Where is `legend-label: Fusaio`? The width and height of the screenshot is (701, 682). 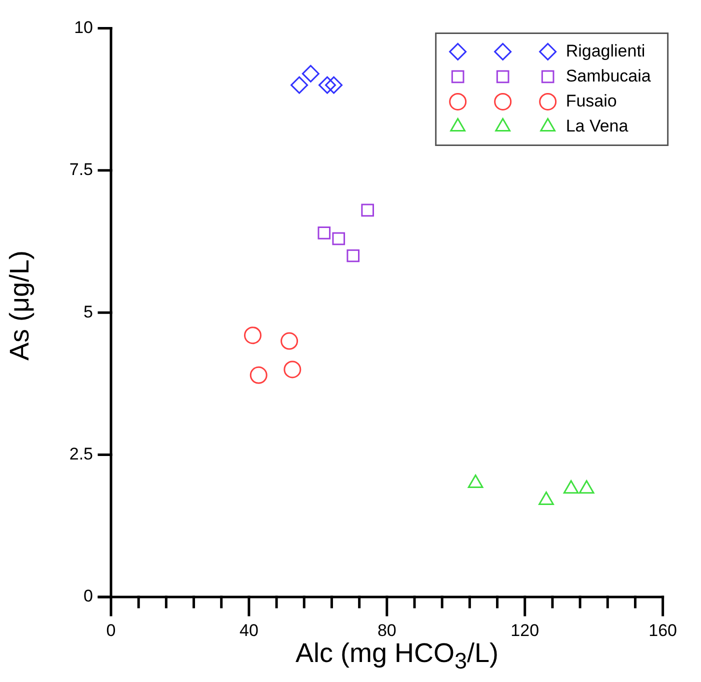
legend-label: Fusaio is located at coordinates (591, 100).